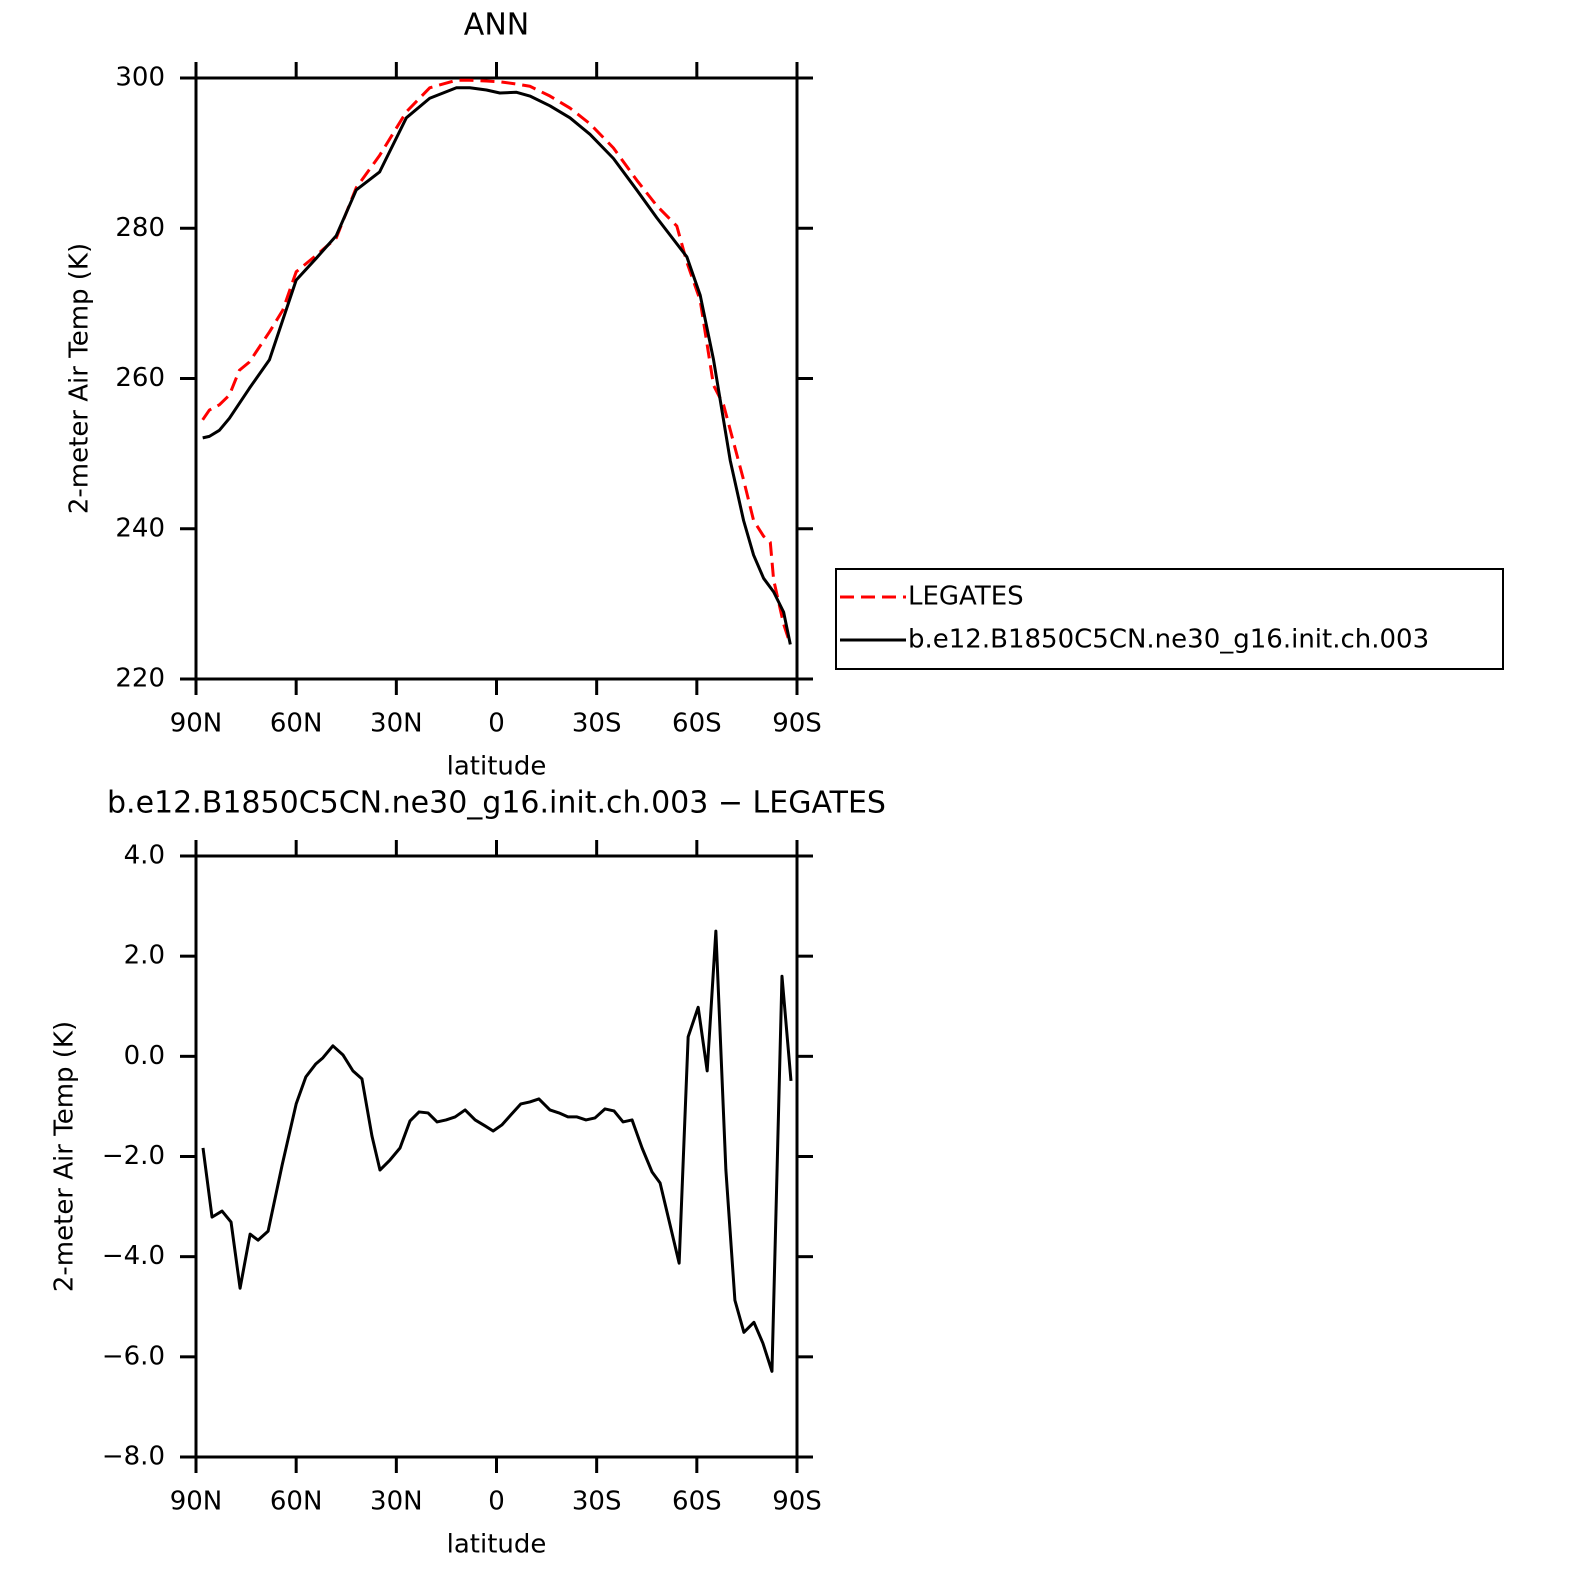 This screenshot has width=1583, height=1580. What do you see at coordinates (133, 1356) in the screenshot?
I see `y-tick-label: −6.0` at bounding box center [133, 1356].